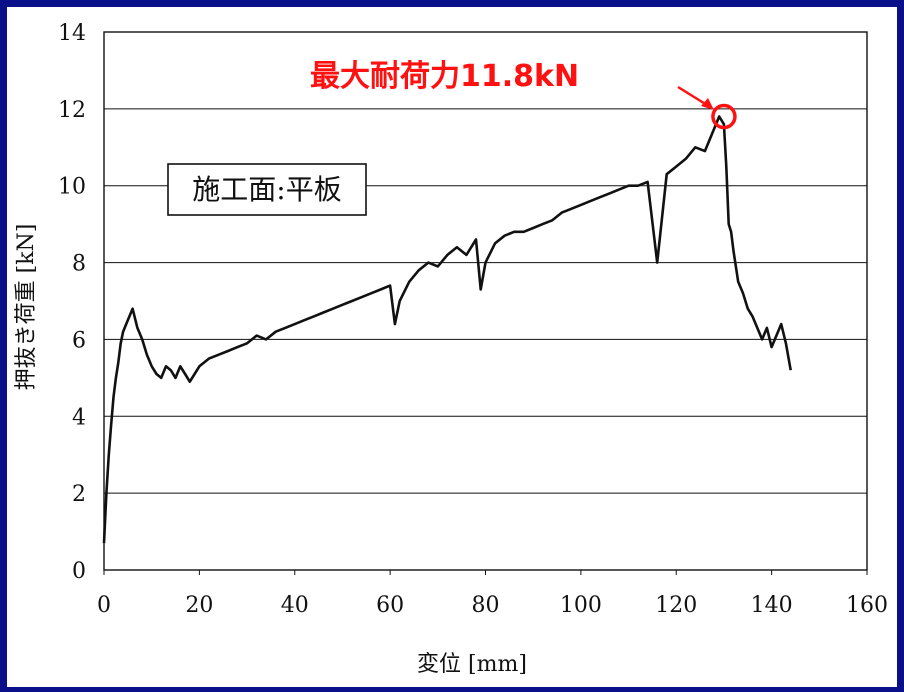 Image resolution: width=904 pixels, height=692 pixels. I want to click on y-tick-label: 10, so click(72, 187).